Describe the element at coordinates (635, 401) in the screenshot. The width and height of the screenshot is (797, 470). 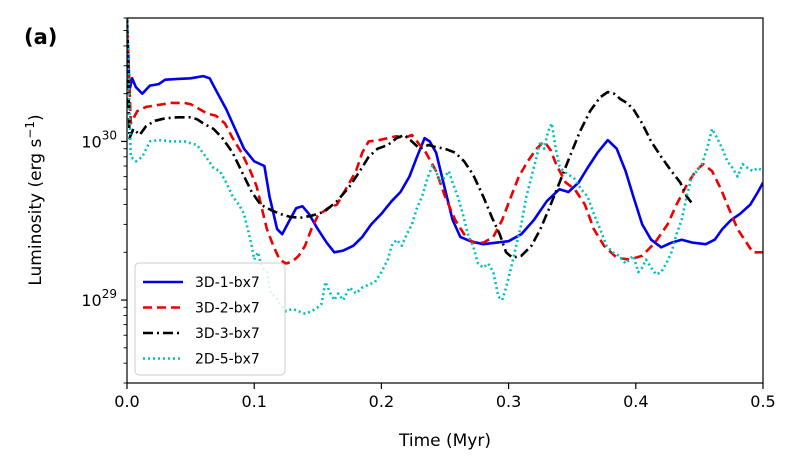
I see `x-tick-label: 0.4` at that location.